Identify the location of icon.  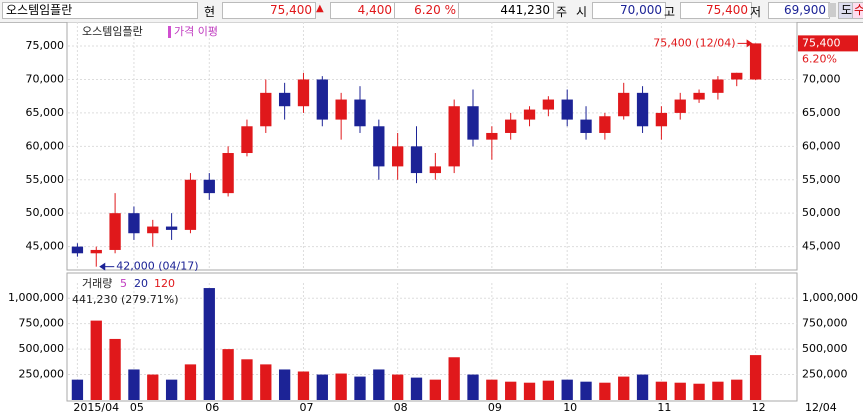
(832, 10).